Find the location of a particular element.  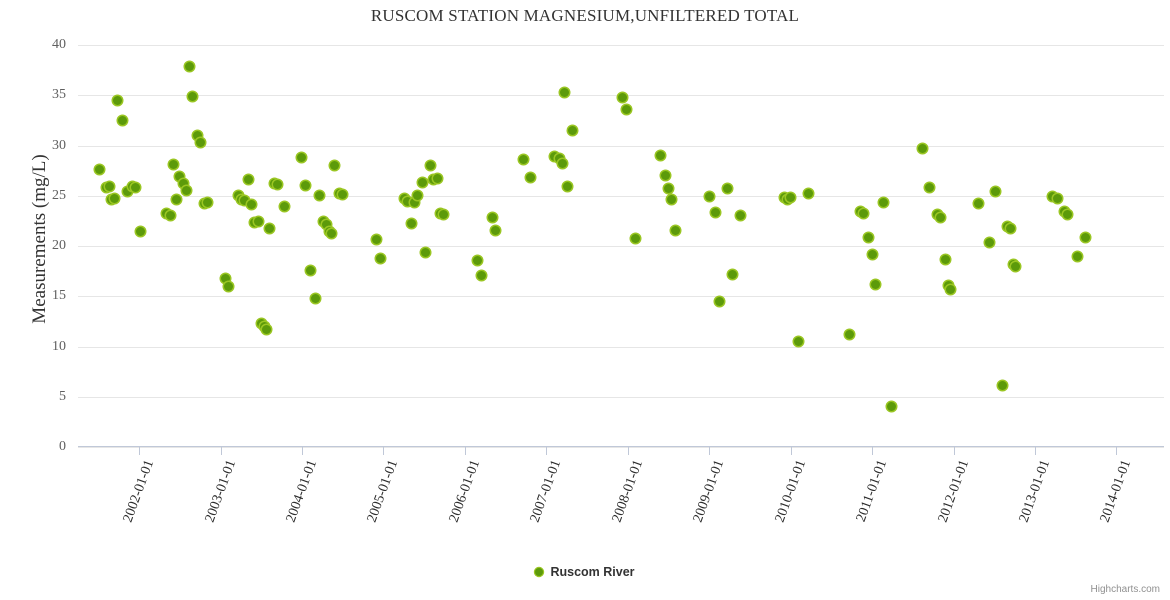

legend-item-ruscom-river: Ruscom River is located at coordinates (585, 572).